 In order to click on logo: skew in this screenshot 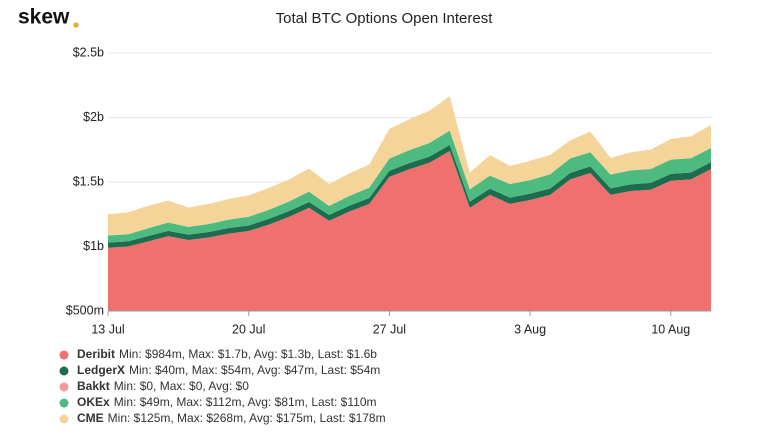, I will do `click(44, 17)`.